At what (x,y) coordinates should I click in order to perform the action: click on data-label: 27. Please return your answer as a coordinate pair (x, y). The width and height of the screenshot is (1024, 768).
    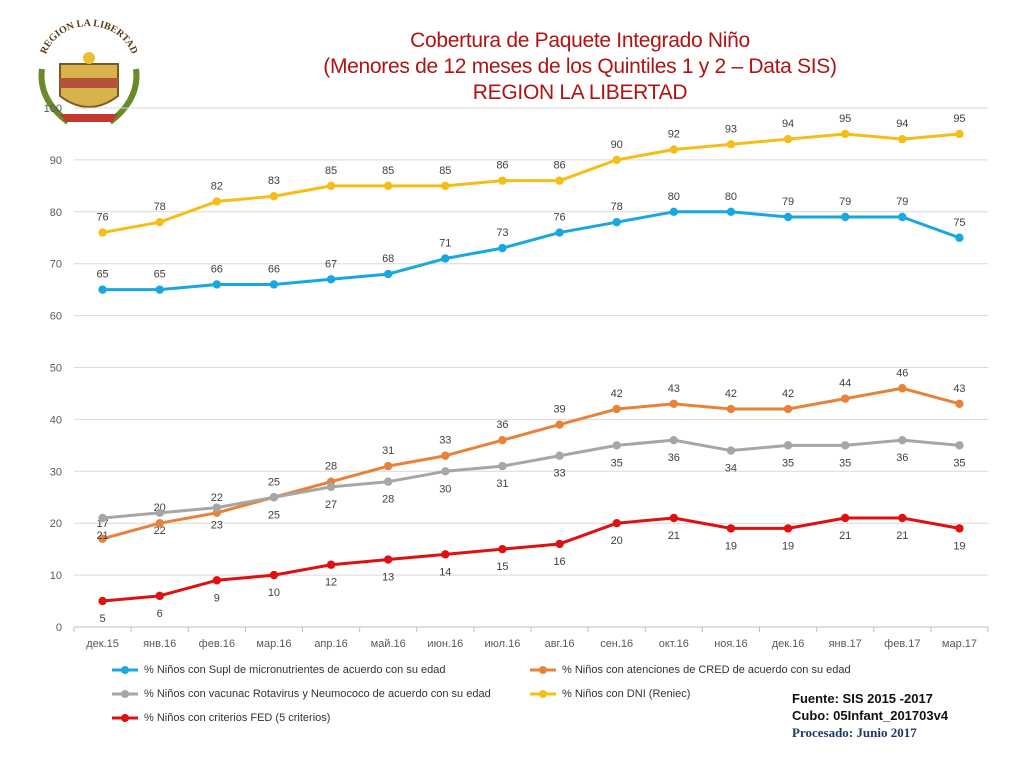
    Looking at the image, I should click on (331, 505).